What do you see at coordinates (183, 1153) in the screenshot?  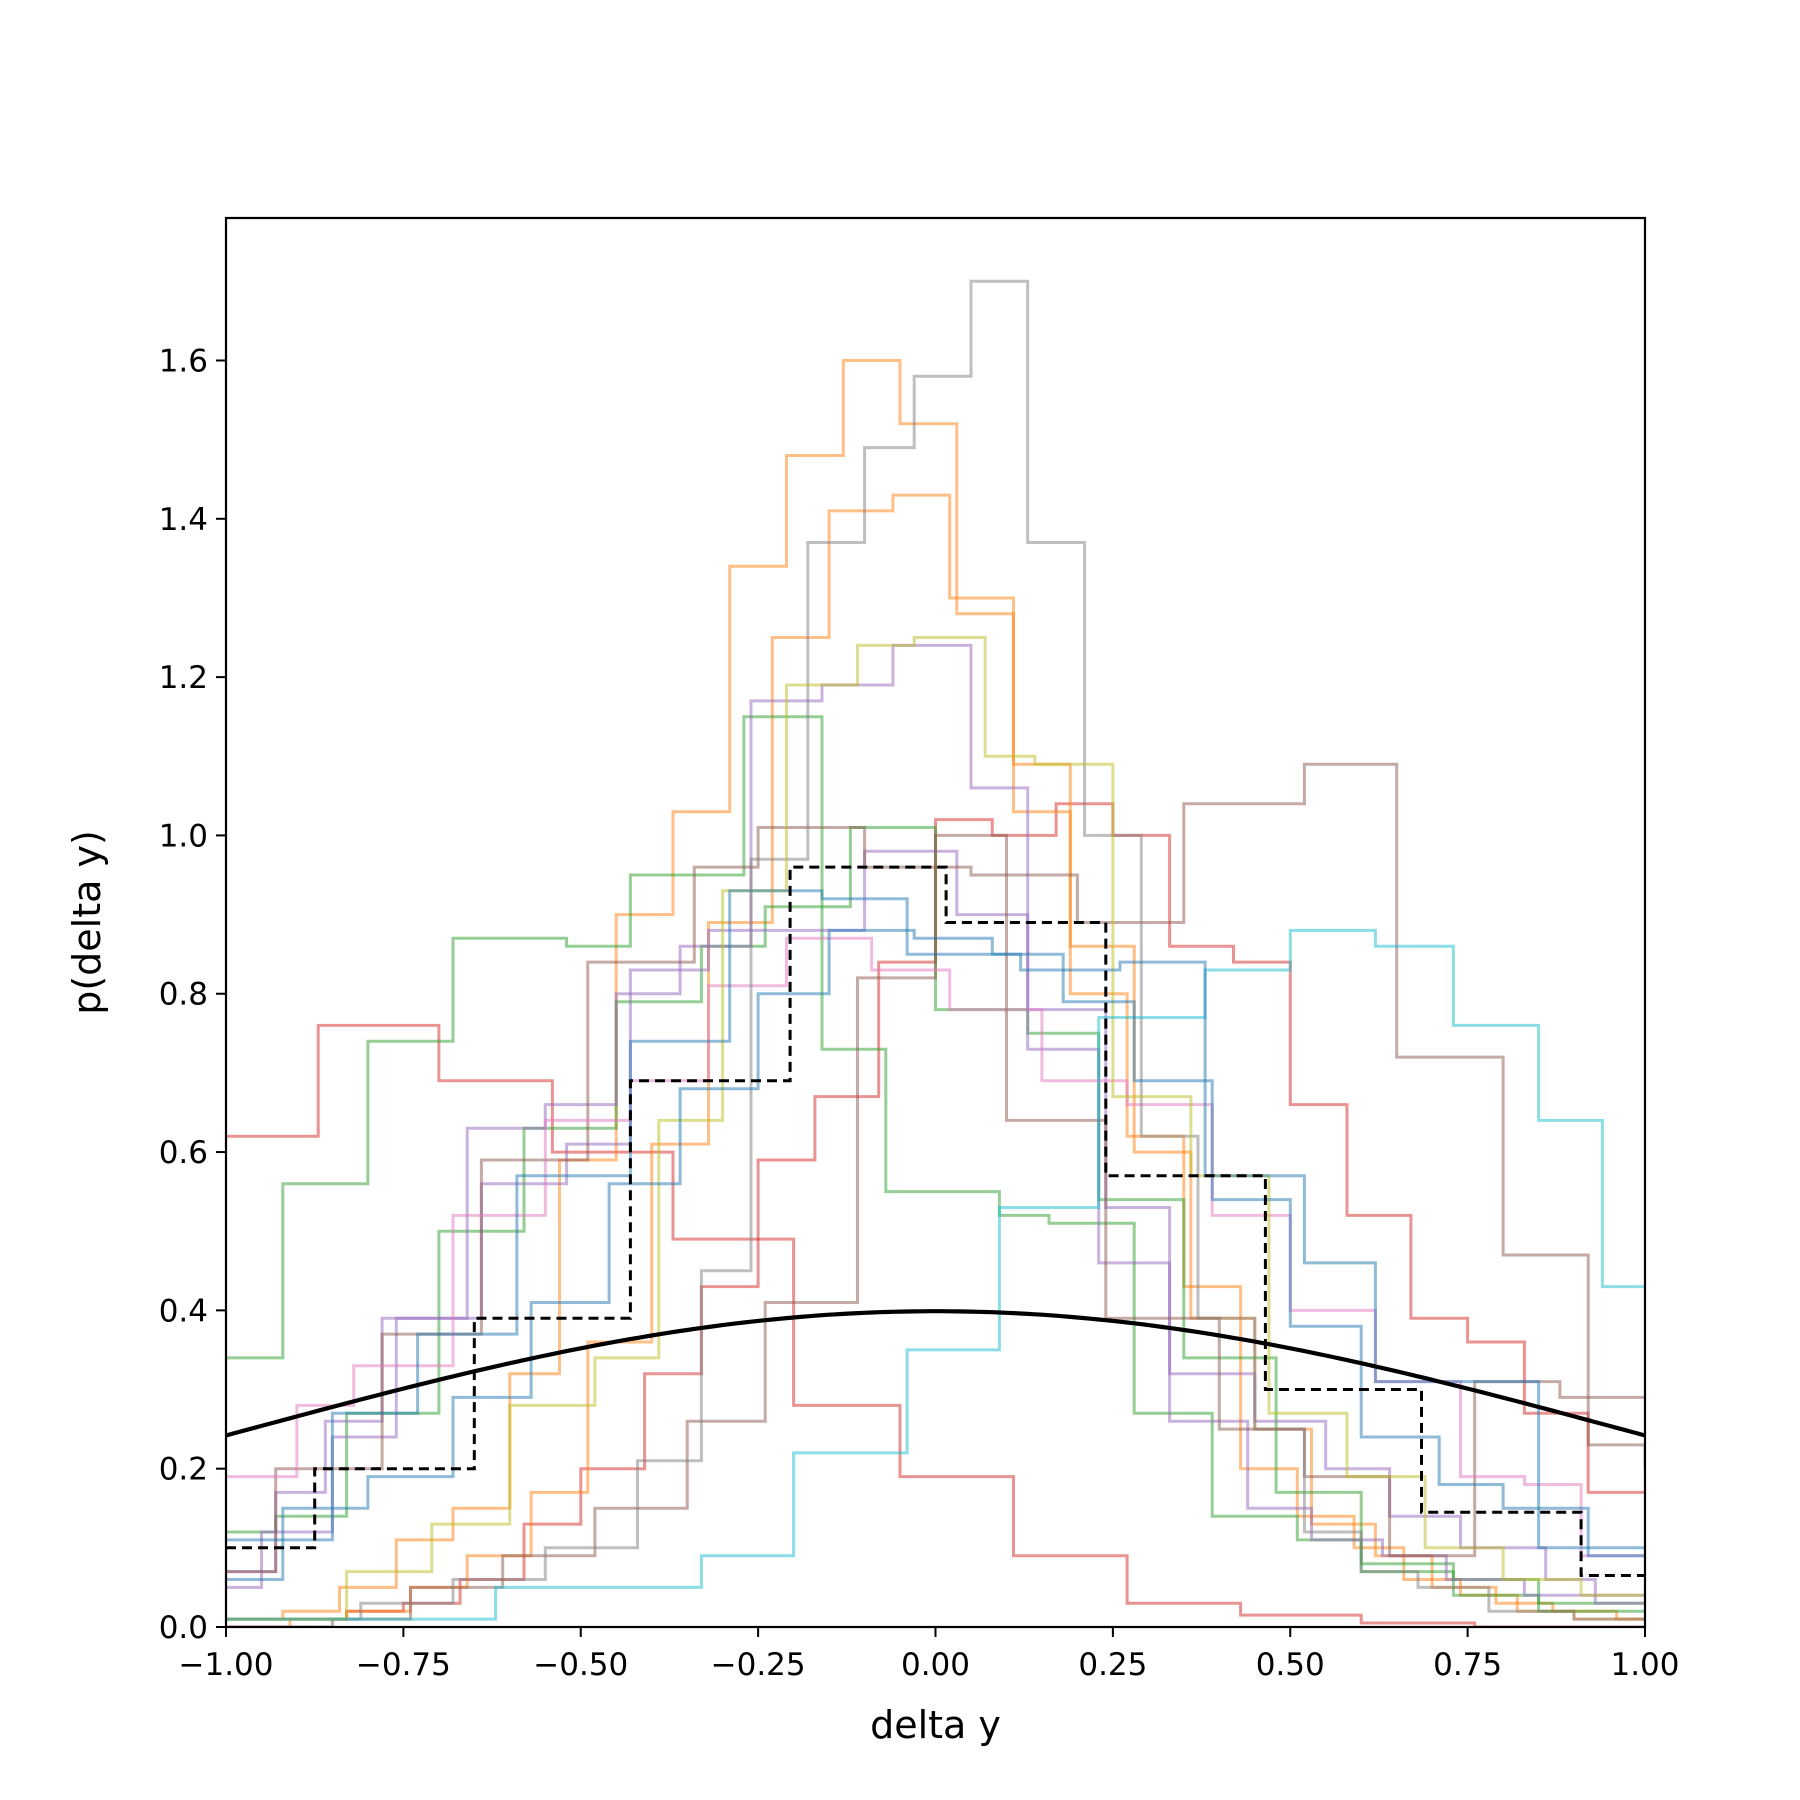 I see `y-tick-label: 0.6` at bounding box center [183, 1153].